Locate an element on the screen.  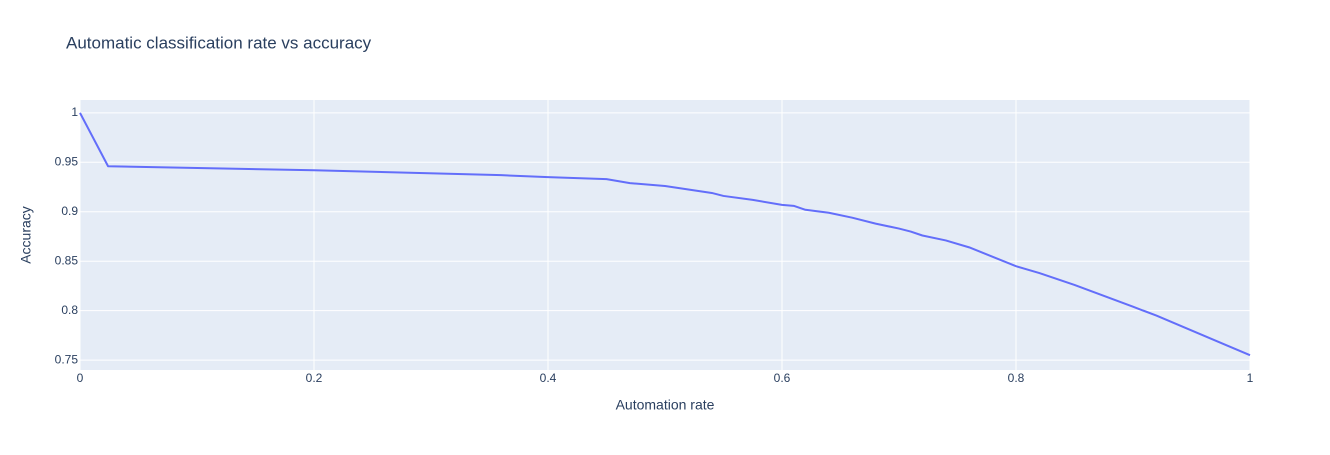
x-axis-title: Automation rate is located at coordinates (665, 405).